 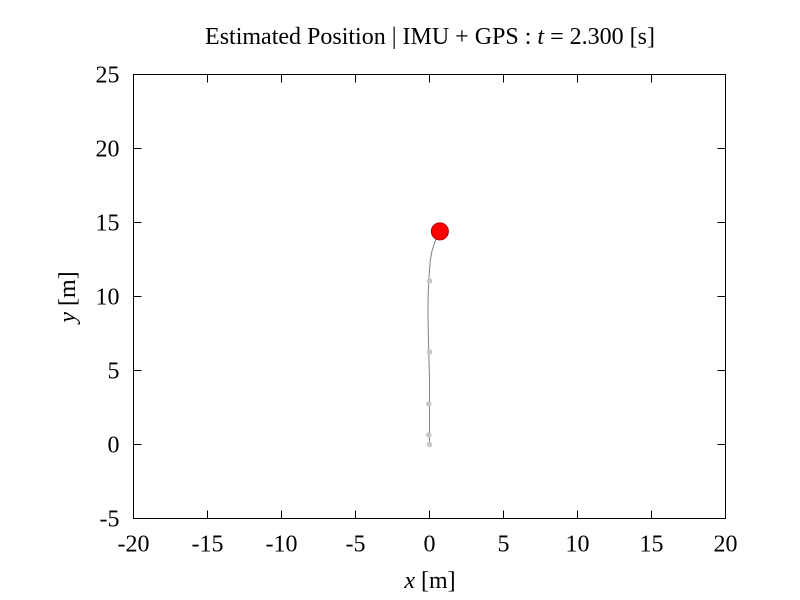 What do you see at coordinates (208, 545) in the screenshot?
I see `x-tick-label: -15` at bounding box center [208, 545].